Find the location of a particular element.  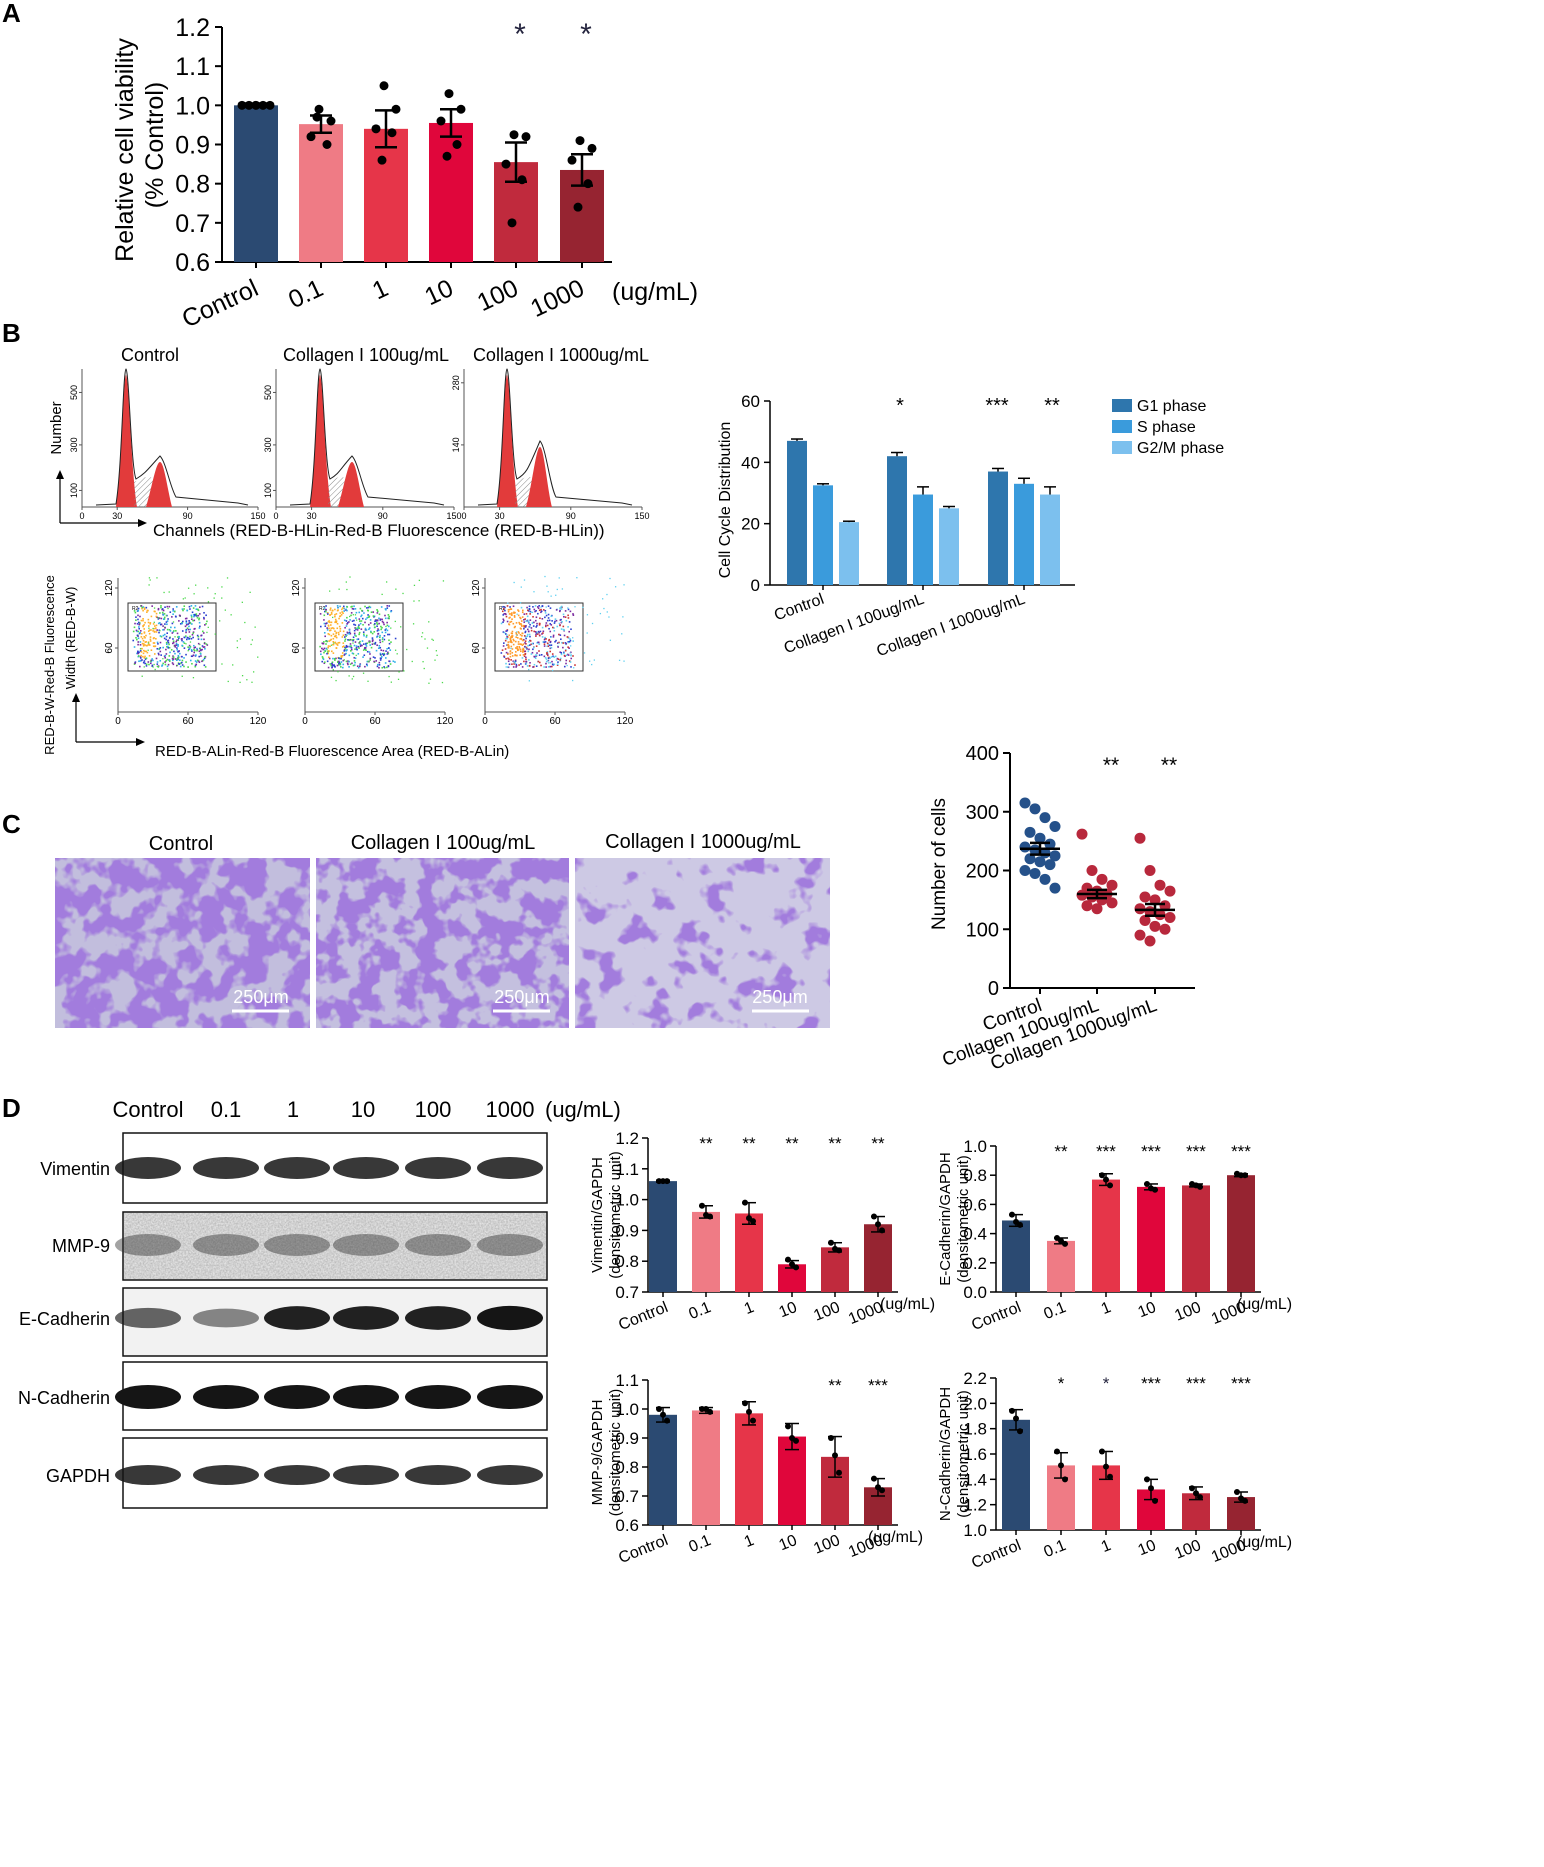

y-tick-label: 0 is located at coordinates (755, 585).